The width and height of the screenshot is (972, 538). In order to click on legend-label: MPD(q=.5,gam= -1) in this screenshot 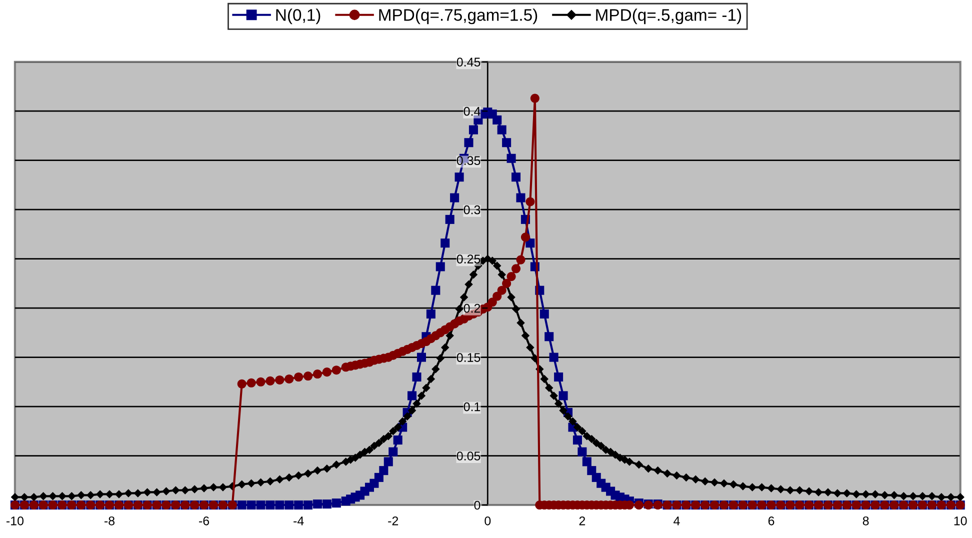, I will do `click(669, 16)`.